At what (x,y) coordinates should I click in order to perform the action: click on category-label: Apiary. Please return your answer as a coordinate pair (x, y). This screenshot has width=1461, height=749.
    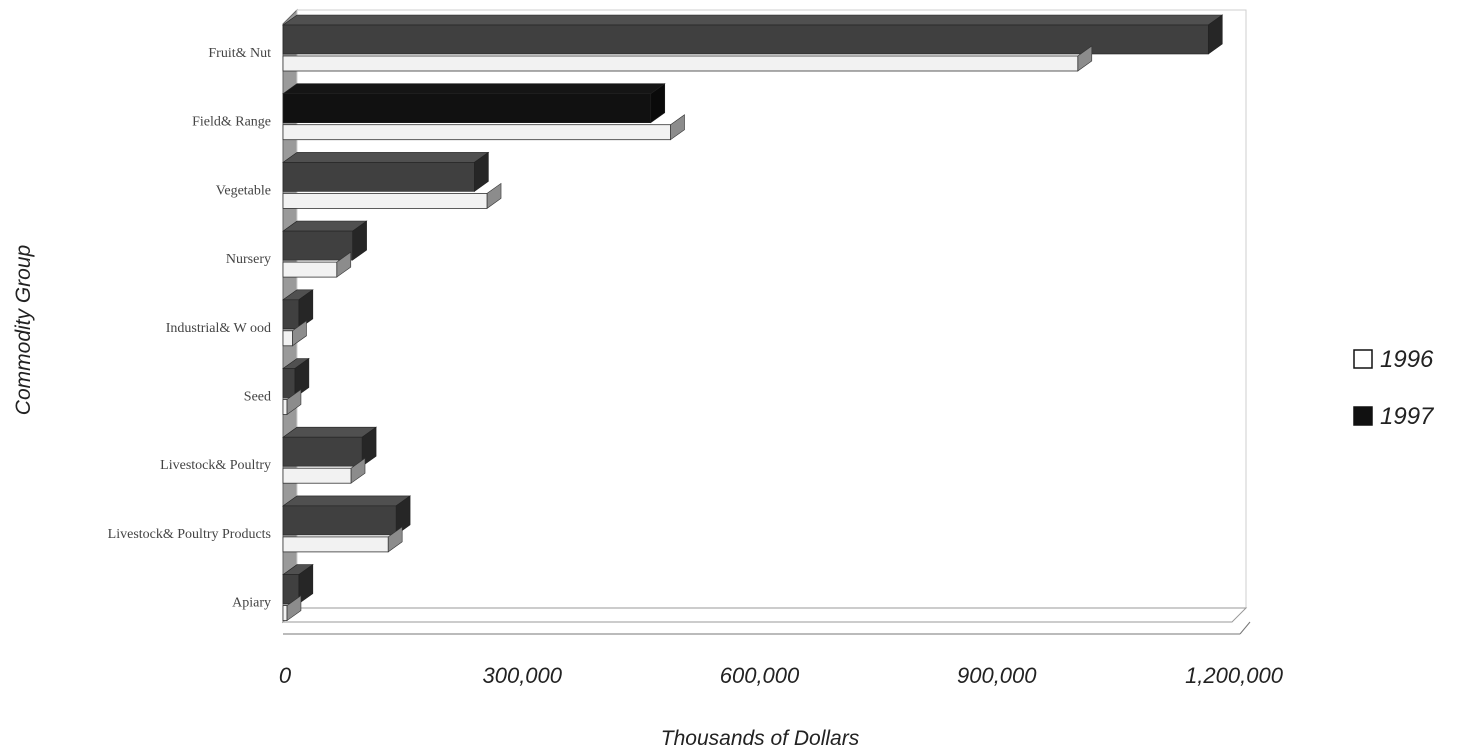
    Looking at the image, I should click on (251, 603).